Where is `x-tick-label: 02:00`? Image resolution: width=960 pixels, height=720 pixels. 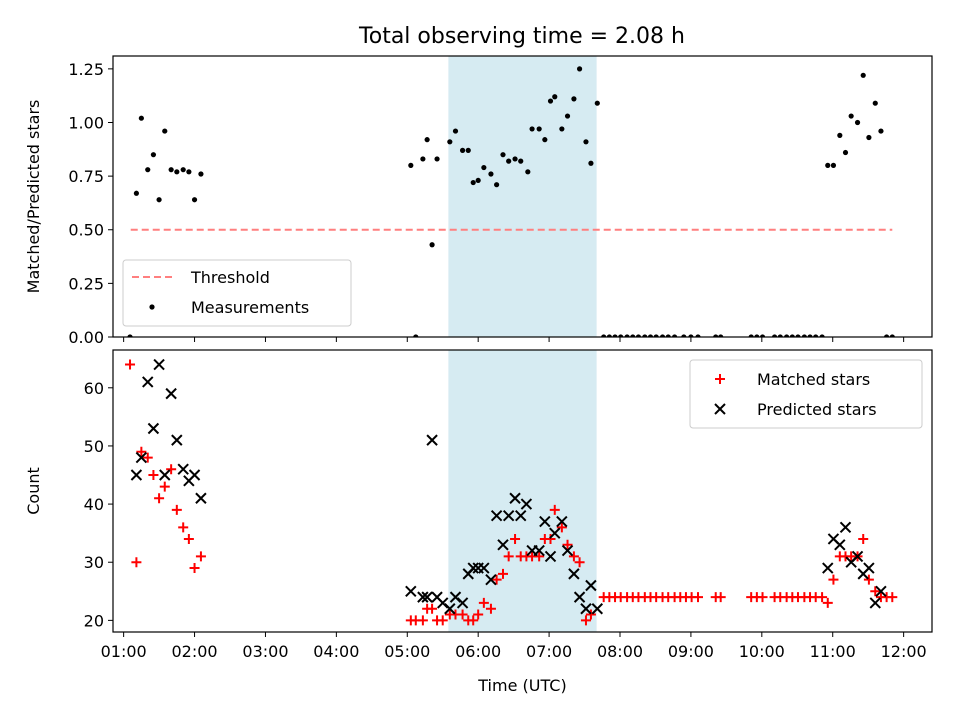 x-tick-label: 02:00 is located at coordinates (194, 651).